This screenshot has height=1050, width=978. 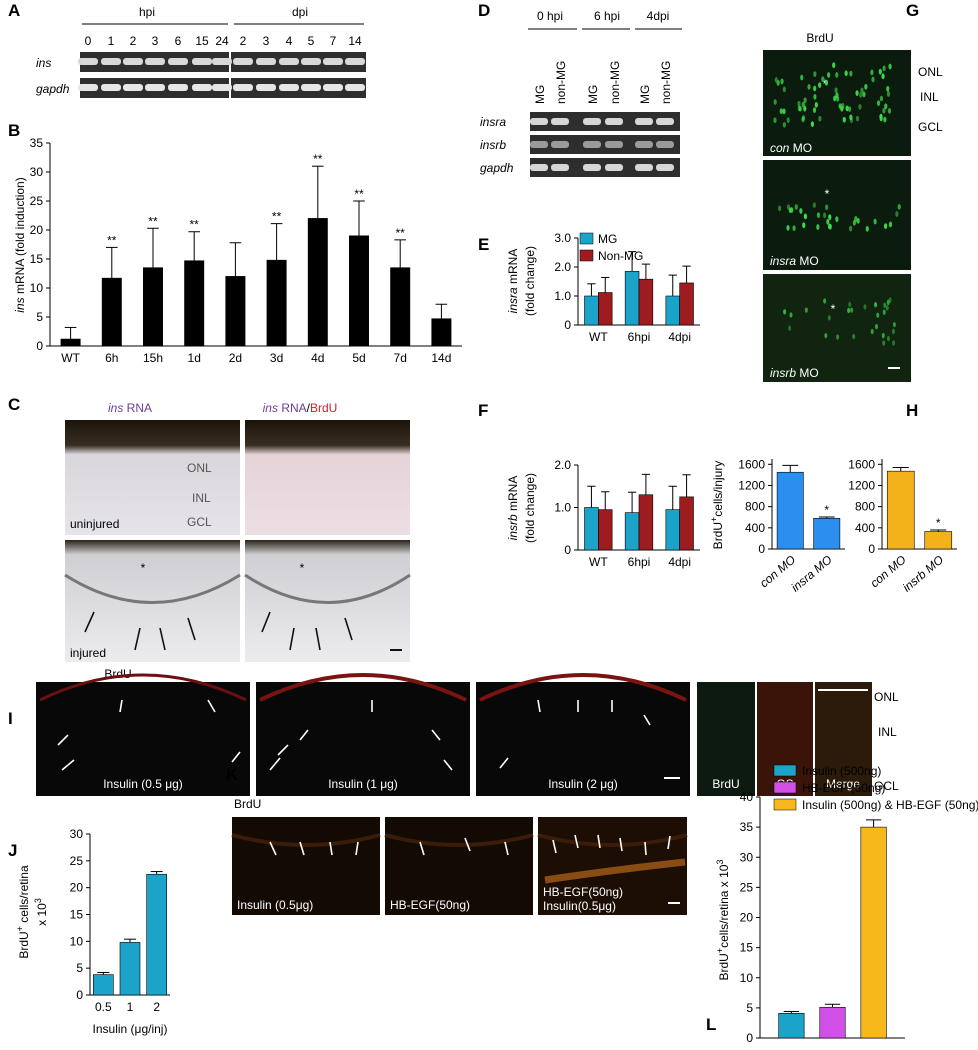 What do you see at coordinates (221, 62) in the screenshot?
I see `gel-lanes: 0 1 2 3 6 15 24 2 3 4 5 7 14` at bounding box center [221, 62].